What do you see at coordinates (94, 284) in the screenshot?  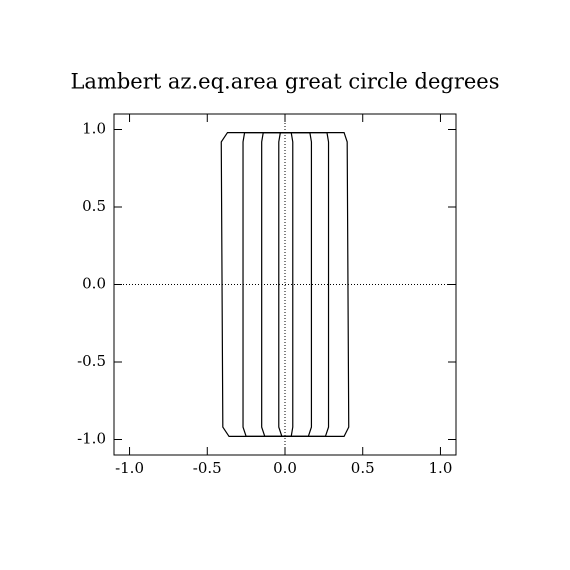 I see `y-tick-label: 0.0` at bounding box center [94, 284].